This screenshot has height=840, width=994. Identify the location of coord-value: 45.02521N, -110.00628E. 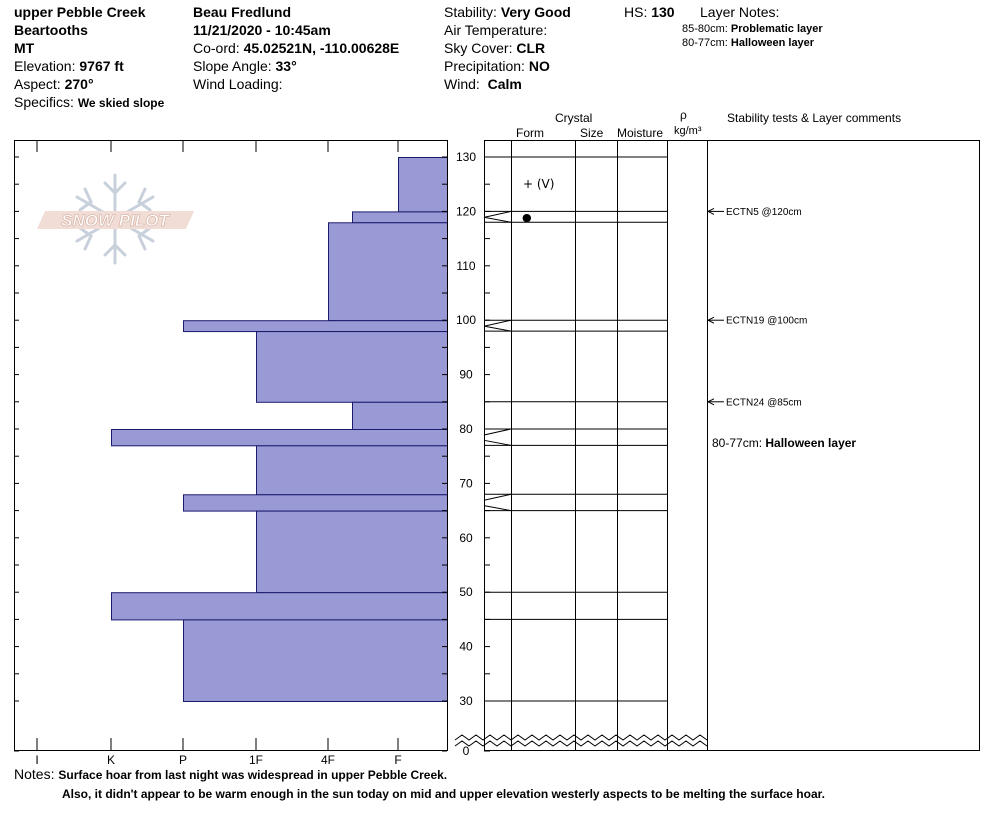
(321, 48).